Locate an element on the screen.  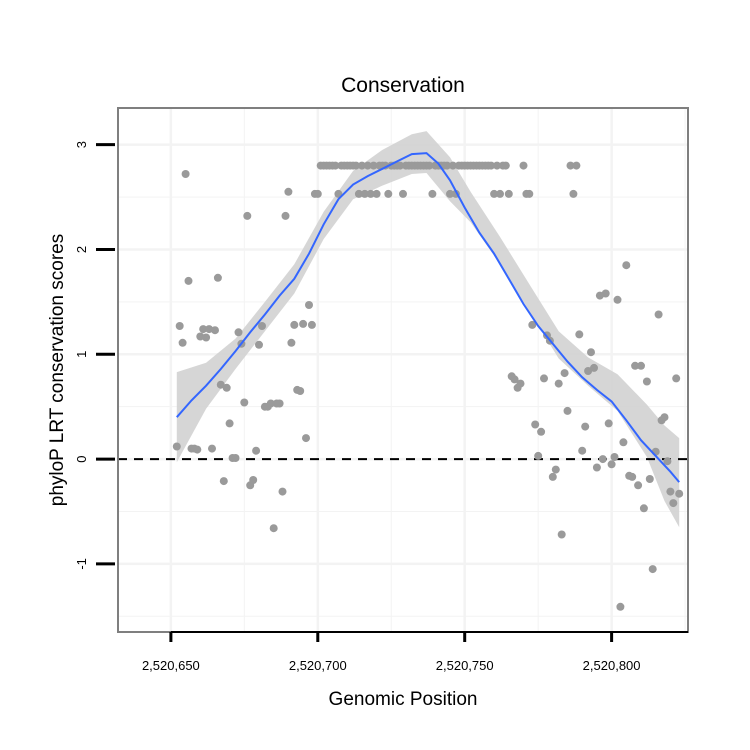
x-tick-label: 2,520,750 is located at coordinates (465, 665).